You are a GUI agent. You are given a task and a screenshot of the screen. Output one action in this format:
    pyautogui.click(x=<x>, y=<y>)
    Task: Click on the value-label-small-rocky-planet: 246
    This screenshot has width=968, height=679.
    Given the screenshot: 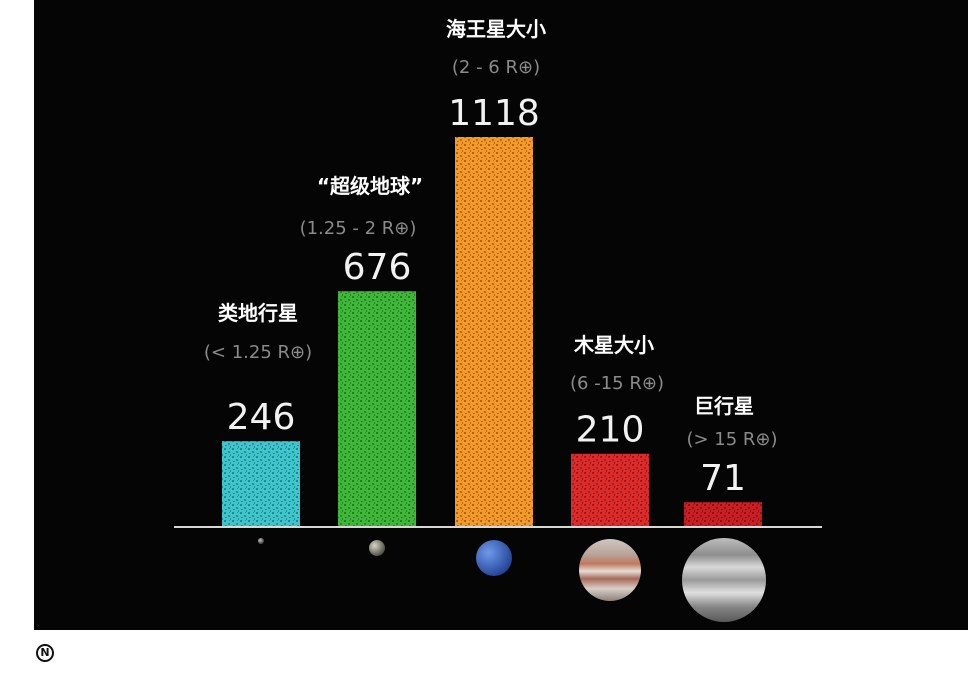 What is the action you would take?
    pyautogui.click(x=261, y=417)
    